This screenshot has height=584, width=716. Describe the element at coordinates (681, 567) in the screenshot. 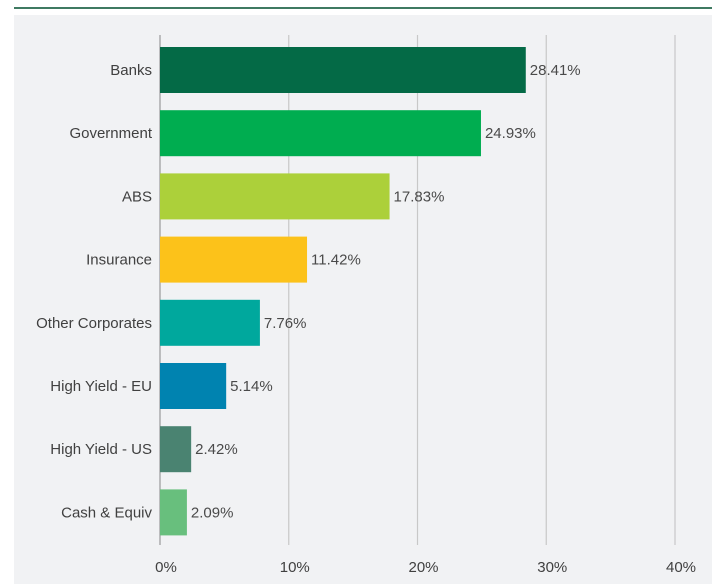

I see `x-tick-label: 40%` at that location.